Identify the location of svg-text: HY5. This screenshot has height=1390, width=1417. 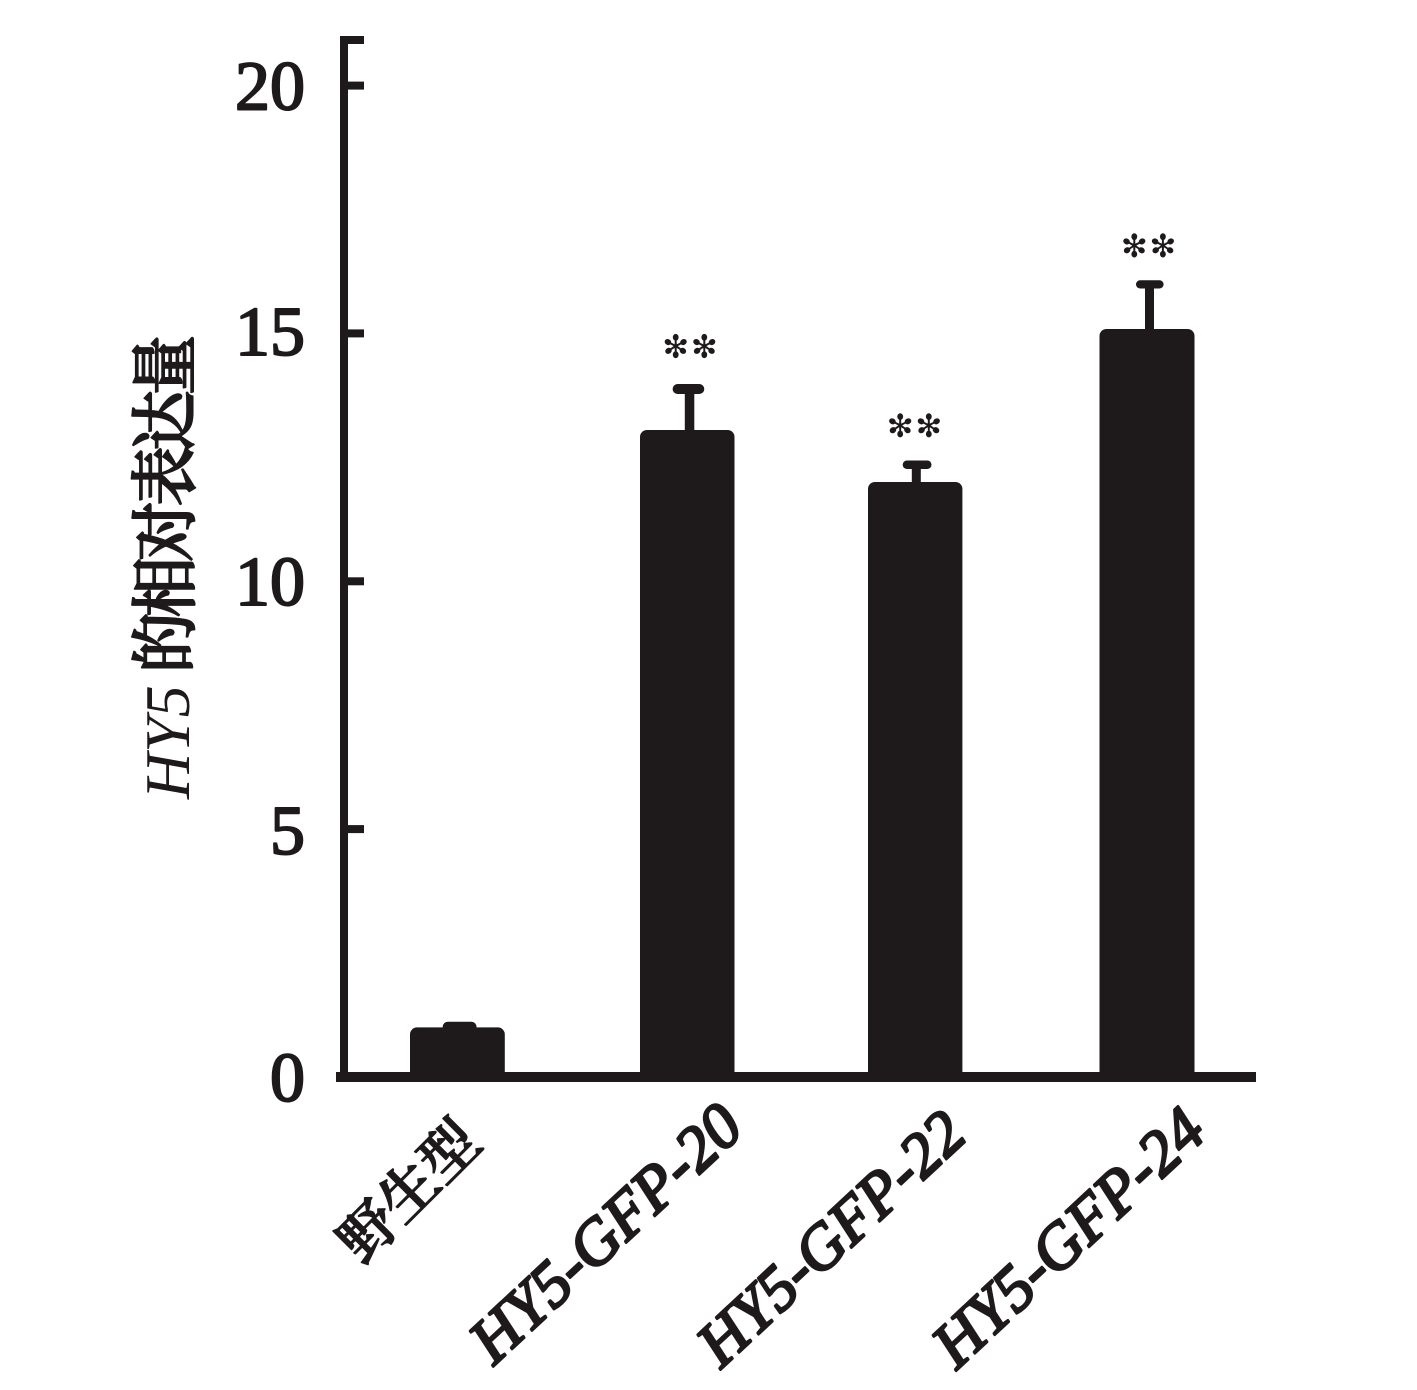
(167, 742).